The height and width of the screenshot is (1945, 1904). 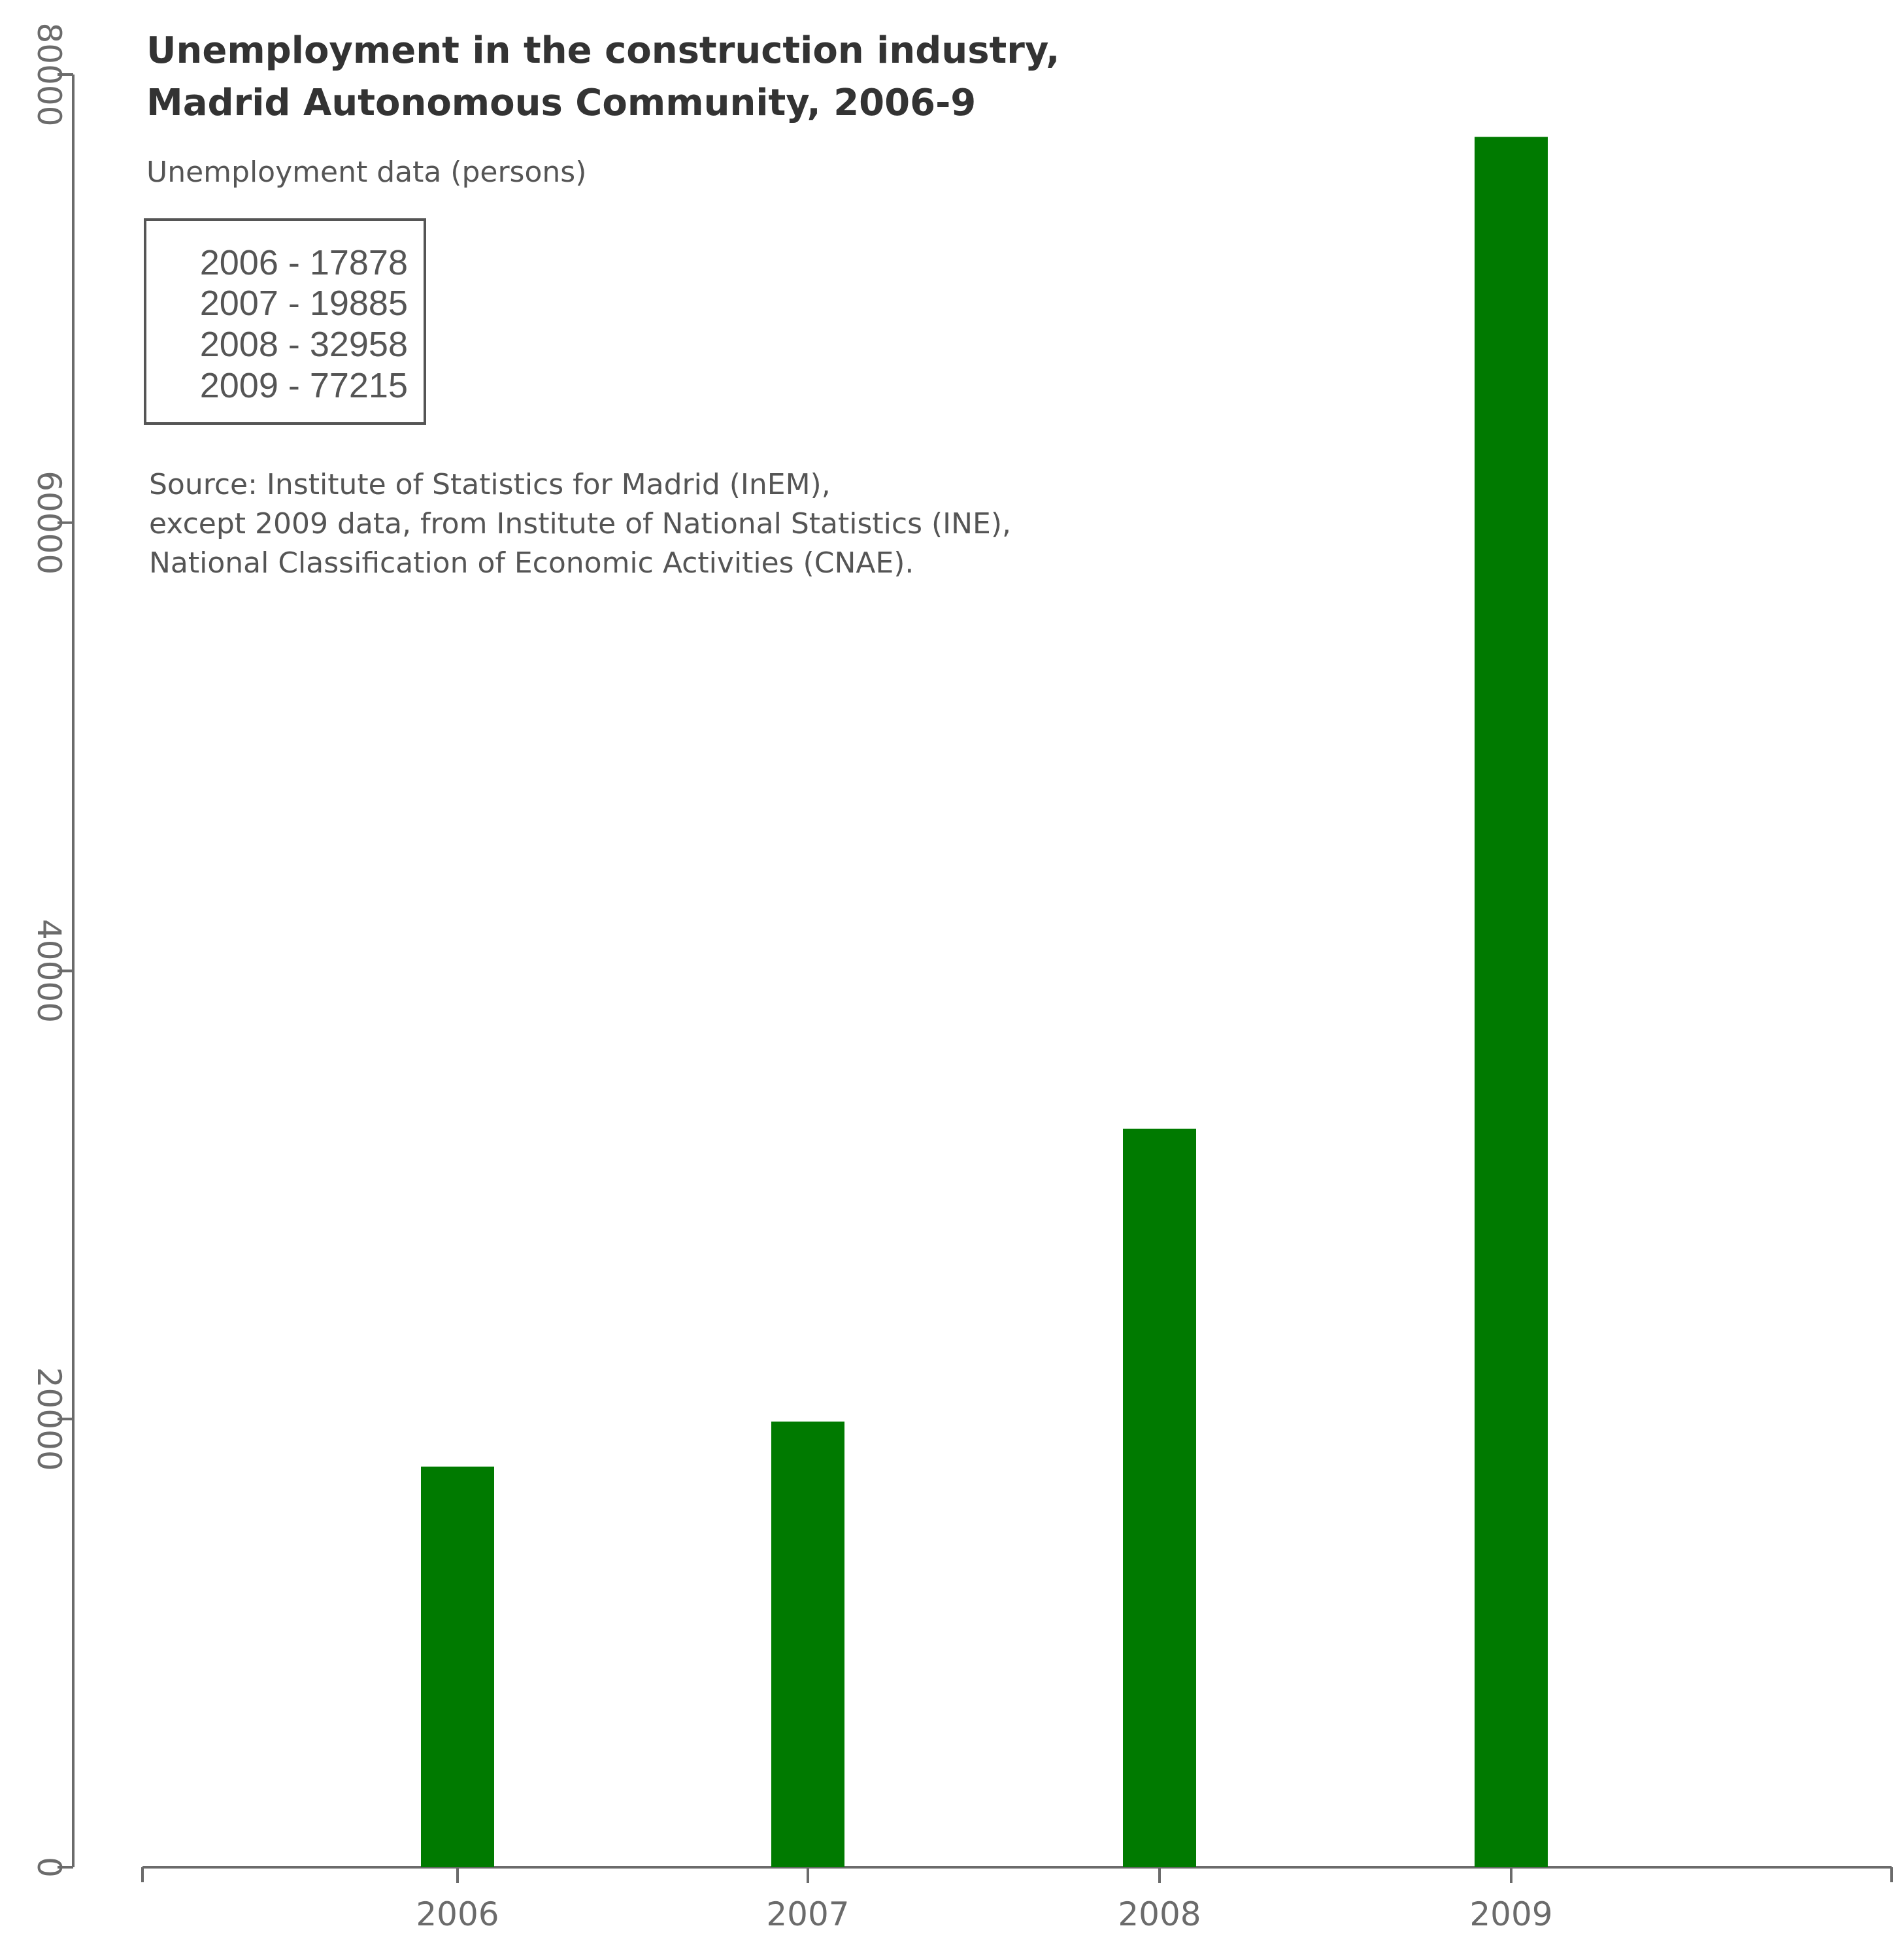 I want to click on bar-2008, so click(x=1159, y=1497).